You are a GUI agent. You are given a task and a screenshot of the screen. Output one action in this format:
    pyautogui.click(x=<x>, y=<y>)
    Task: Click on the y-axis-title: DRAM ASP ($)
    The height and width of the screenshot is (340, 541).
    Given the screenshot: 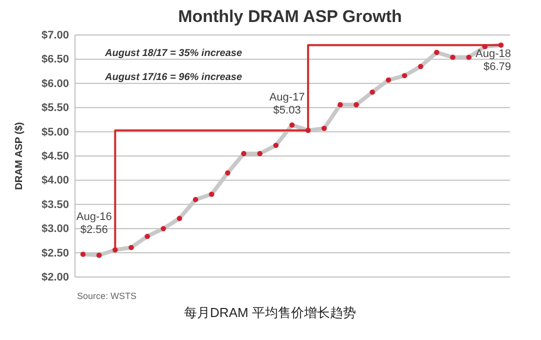 What is the action you would take?
    pyautogui.click(x=19, y=156)
    